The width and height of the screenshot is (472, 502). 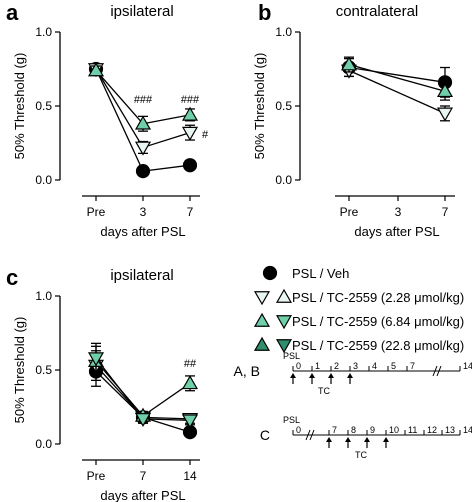 What do you see at coordinates (393, 366) in the screenshot?
I see `timeline-tick-label: 5` at bounding box center [393, 366].